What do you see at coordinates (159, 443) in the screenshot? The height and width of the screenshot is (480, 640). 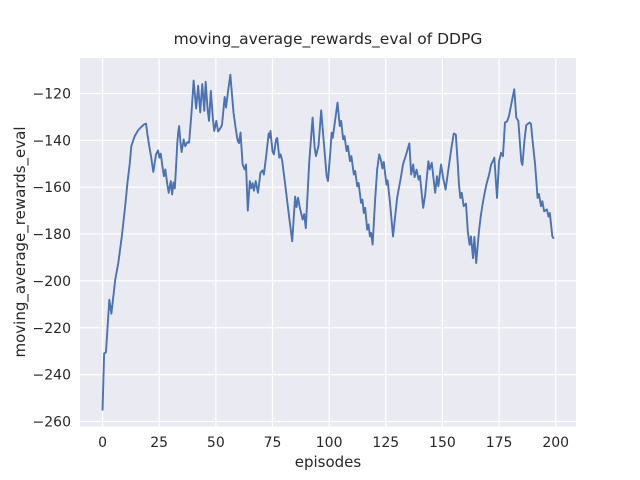 I see `x-tick-label-1: 25` at bounding box center [159, 443].